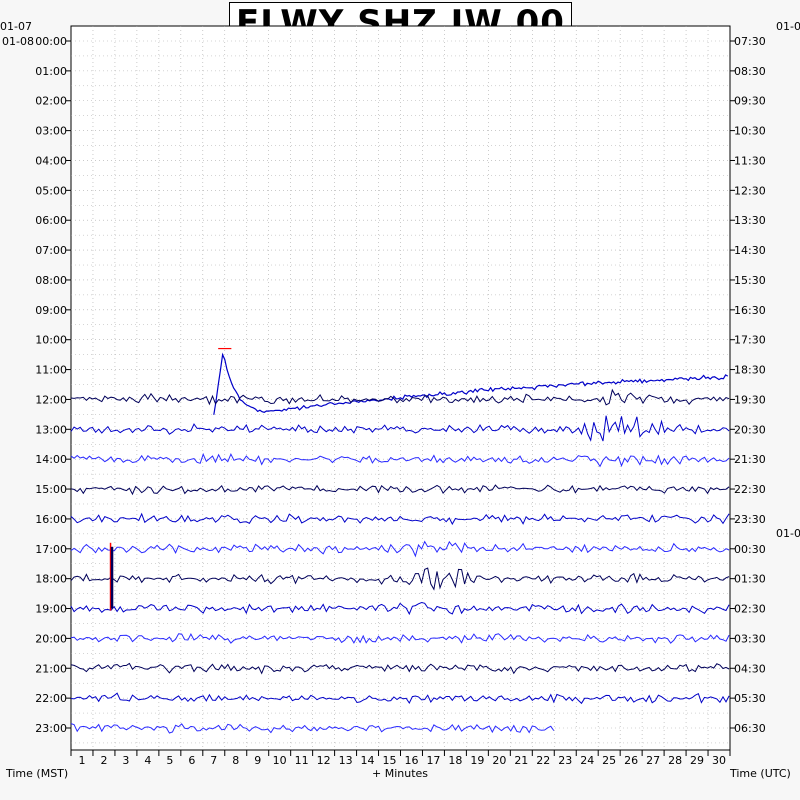 The height and width of the screenshot is (800, 800). I want to click on y-tick-label-right: 09:30, so click(750, 101).